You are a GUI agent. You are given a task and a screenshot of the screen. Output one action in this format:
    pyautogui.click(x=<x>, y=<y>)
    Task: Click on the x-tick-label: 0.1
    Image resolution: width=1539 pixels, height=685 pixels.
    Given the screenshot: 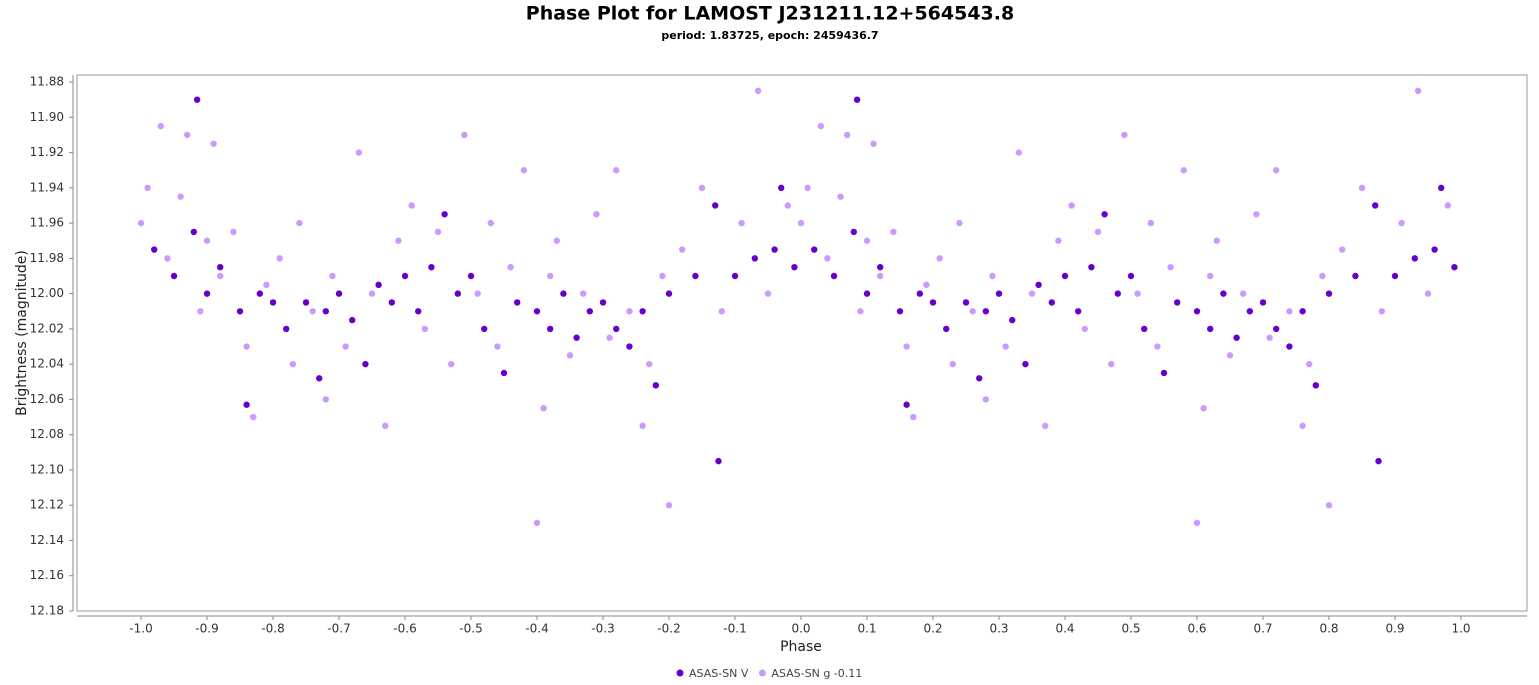 What is the action you would take?
    pyautogui.click(x=866, y=629)
    